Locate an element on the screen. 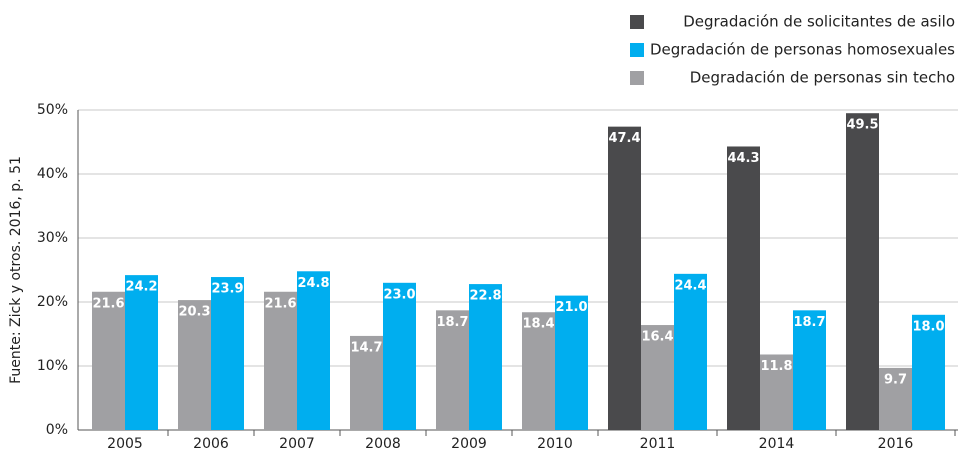 Image resolution: width=962 pixels, height=454 pixels. x-tick-label: 2007 is located at coordinates (297, 444).